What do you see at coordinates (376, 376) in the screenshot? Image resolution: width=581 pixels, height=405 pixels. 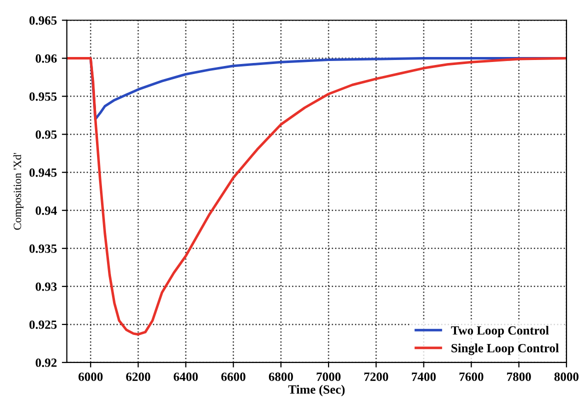 I see `x-tick-label: 7200` at bounding box center [376, 376].